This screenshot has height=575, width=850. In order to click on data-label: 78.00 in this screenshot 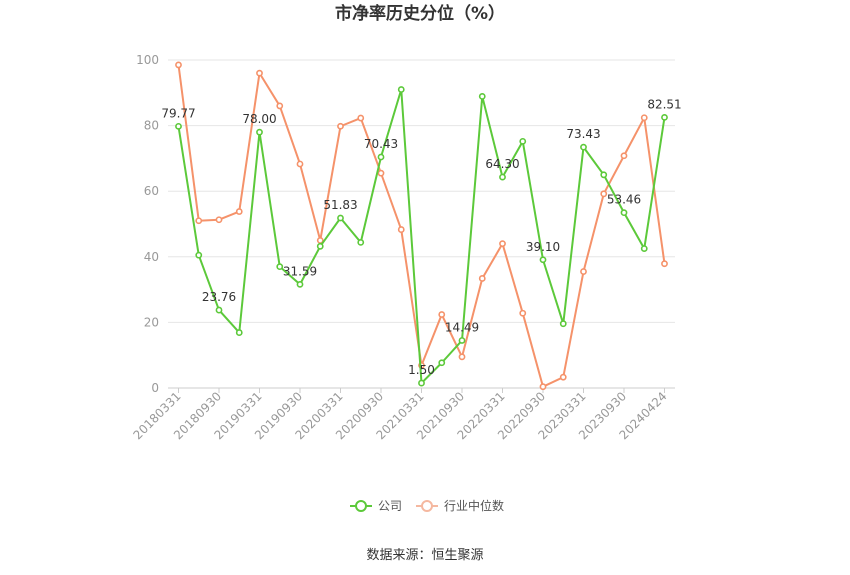, I will do `click(259, 119)`.